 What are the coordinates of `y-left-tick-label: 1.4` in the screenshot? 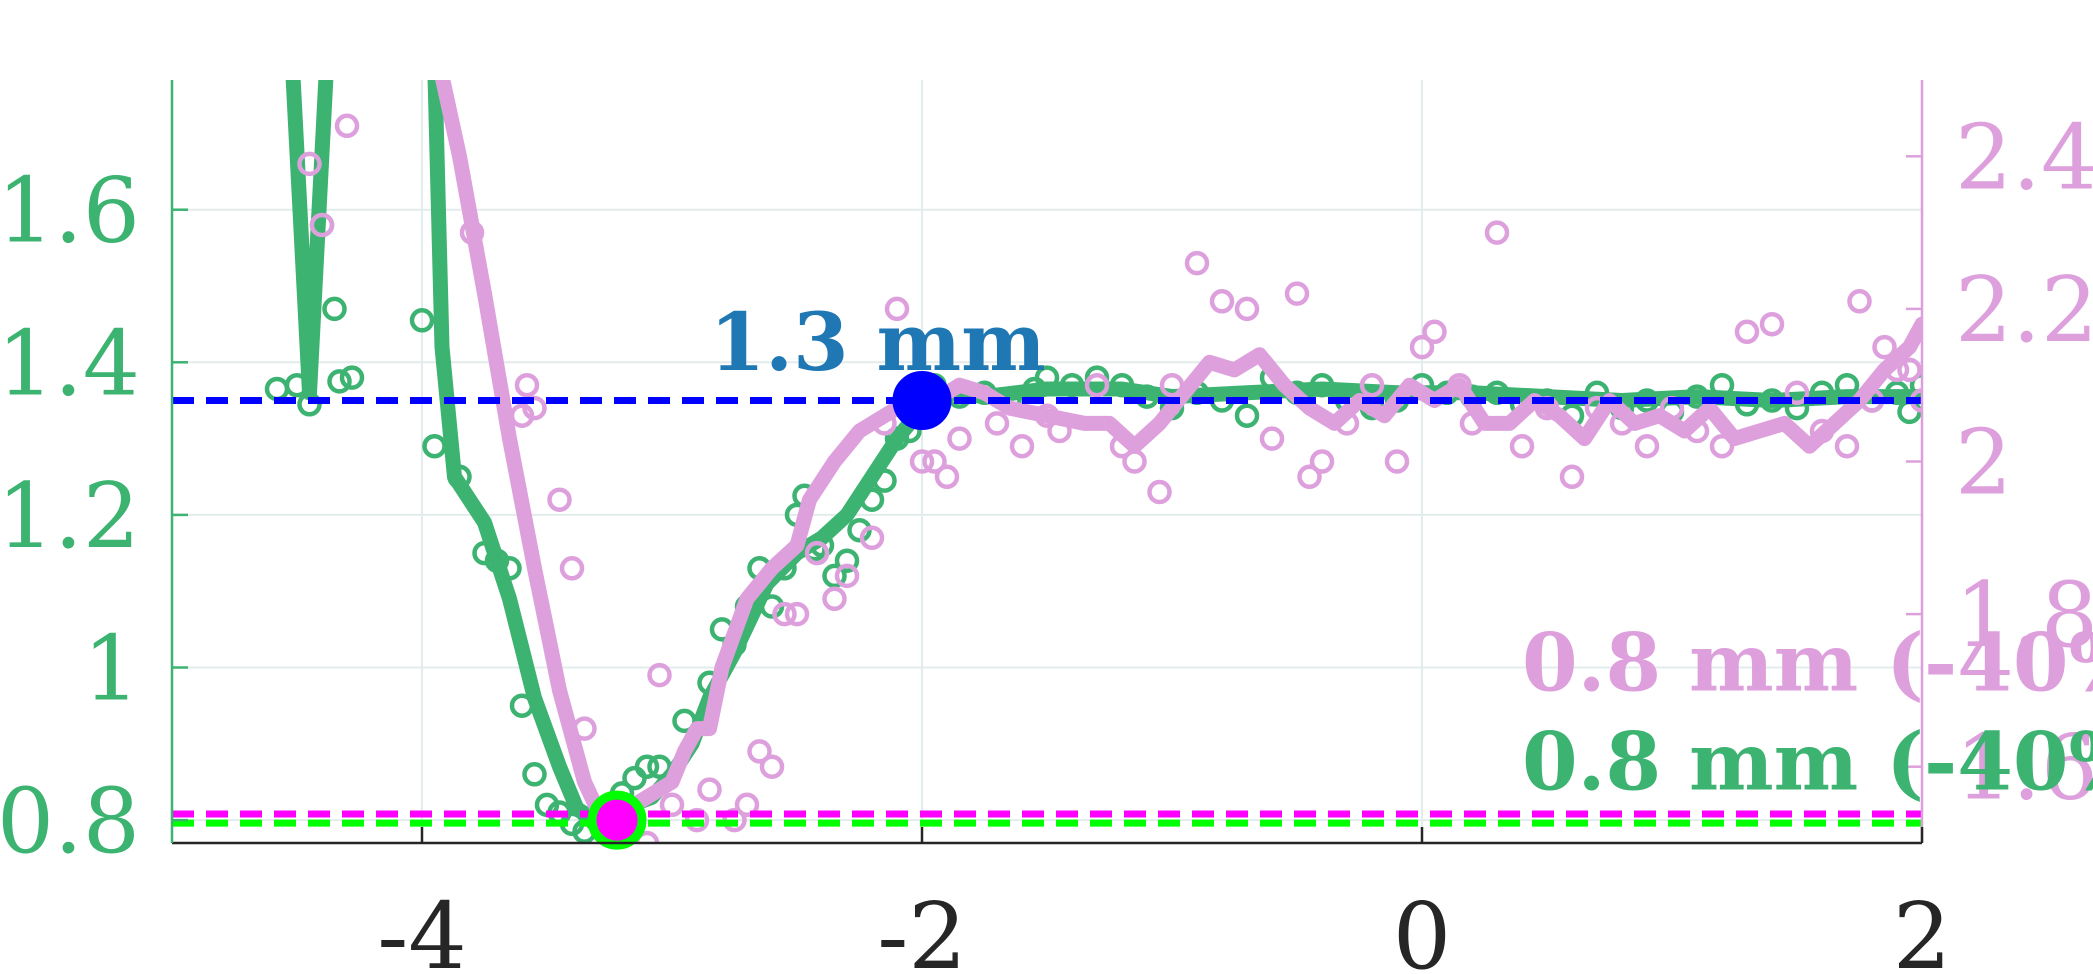 It's located at (70, 363).